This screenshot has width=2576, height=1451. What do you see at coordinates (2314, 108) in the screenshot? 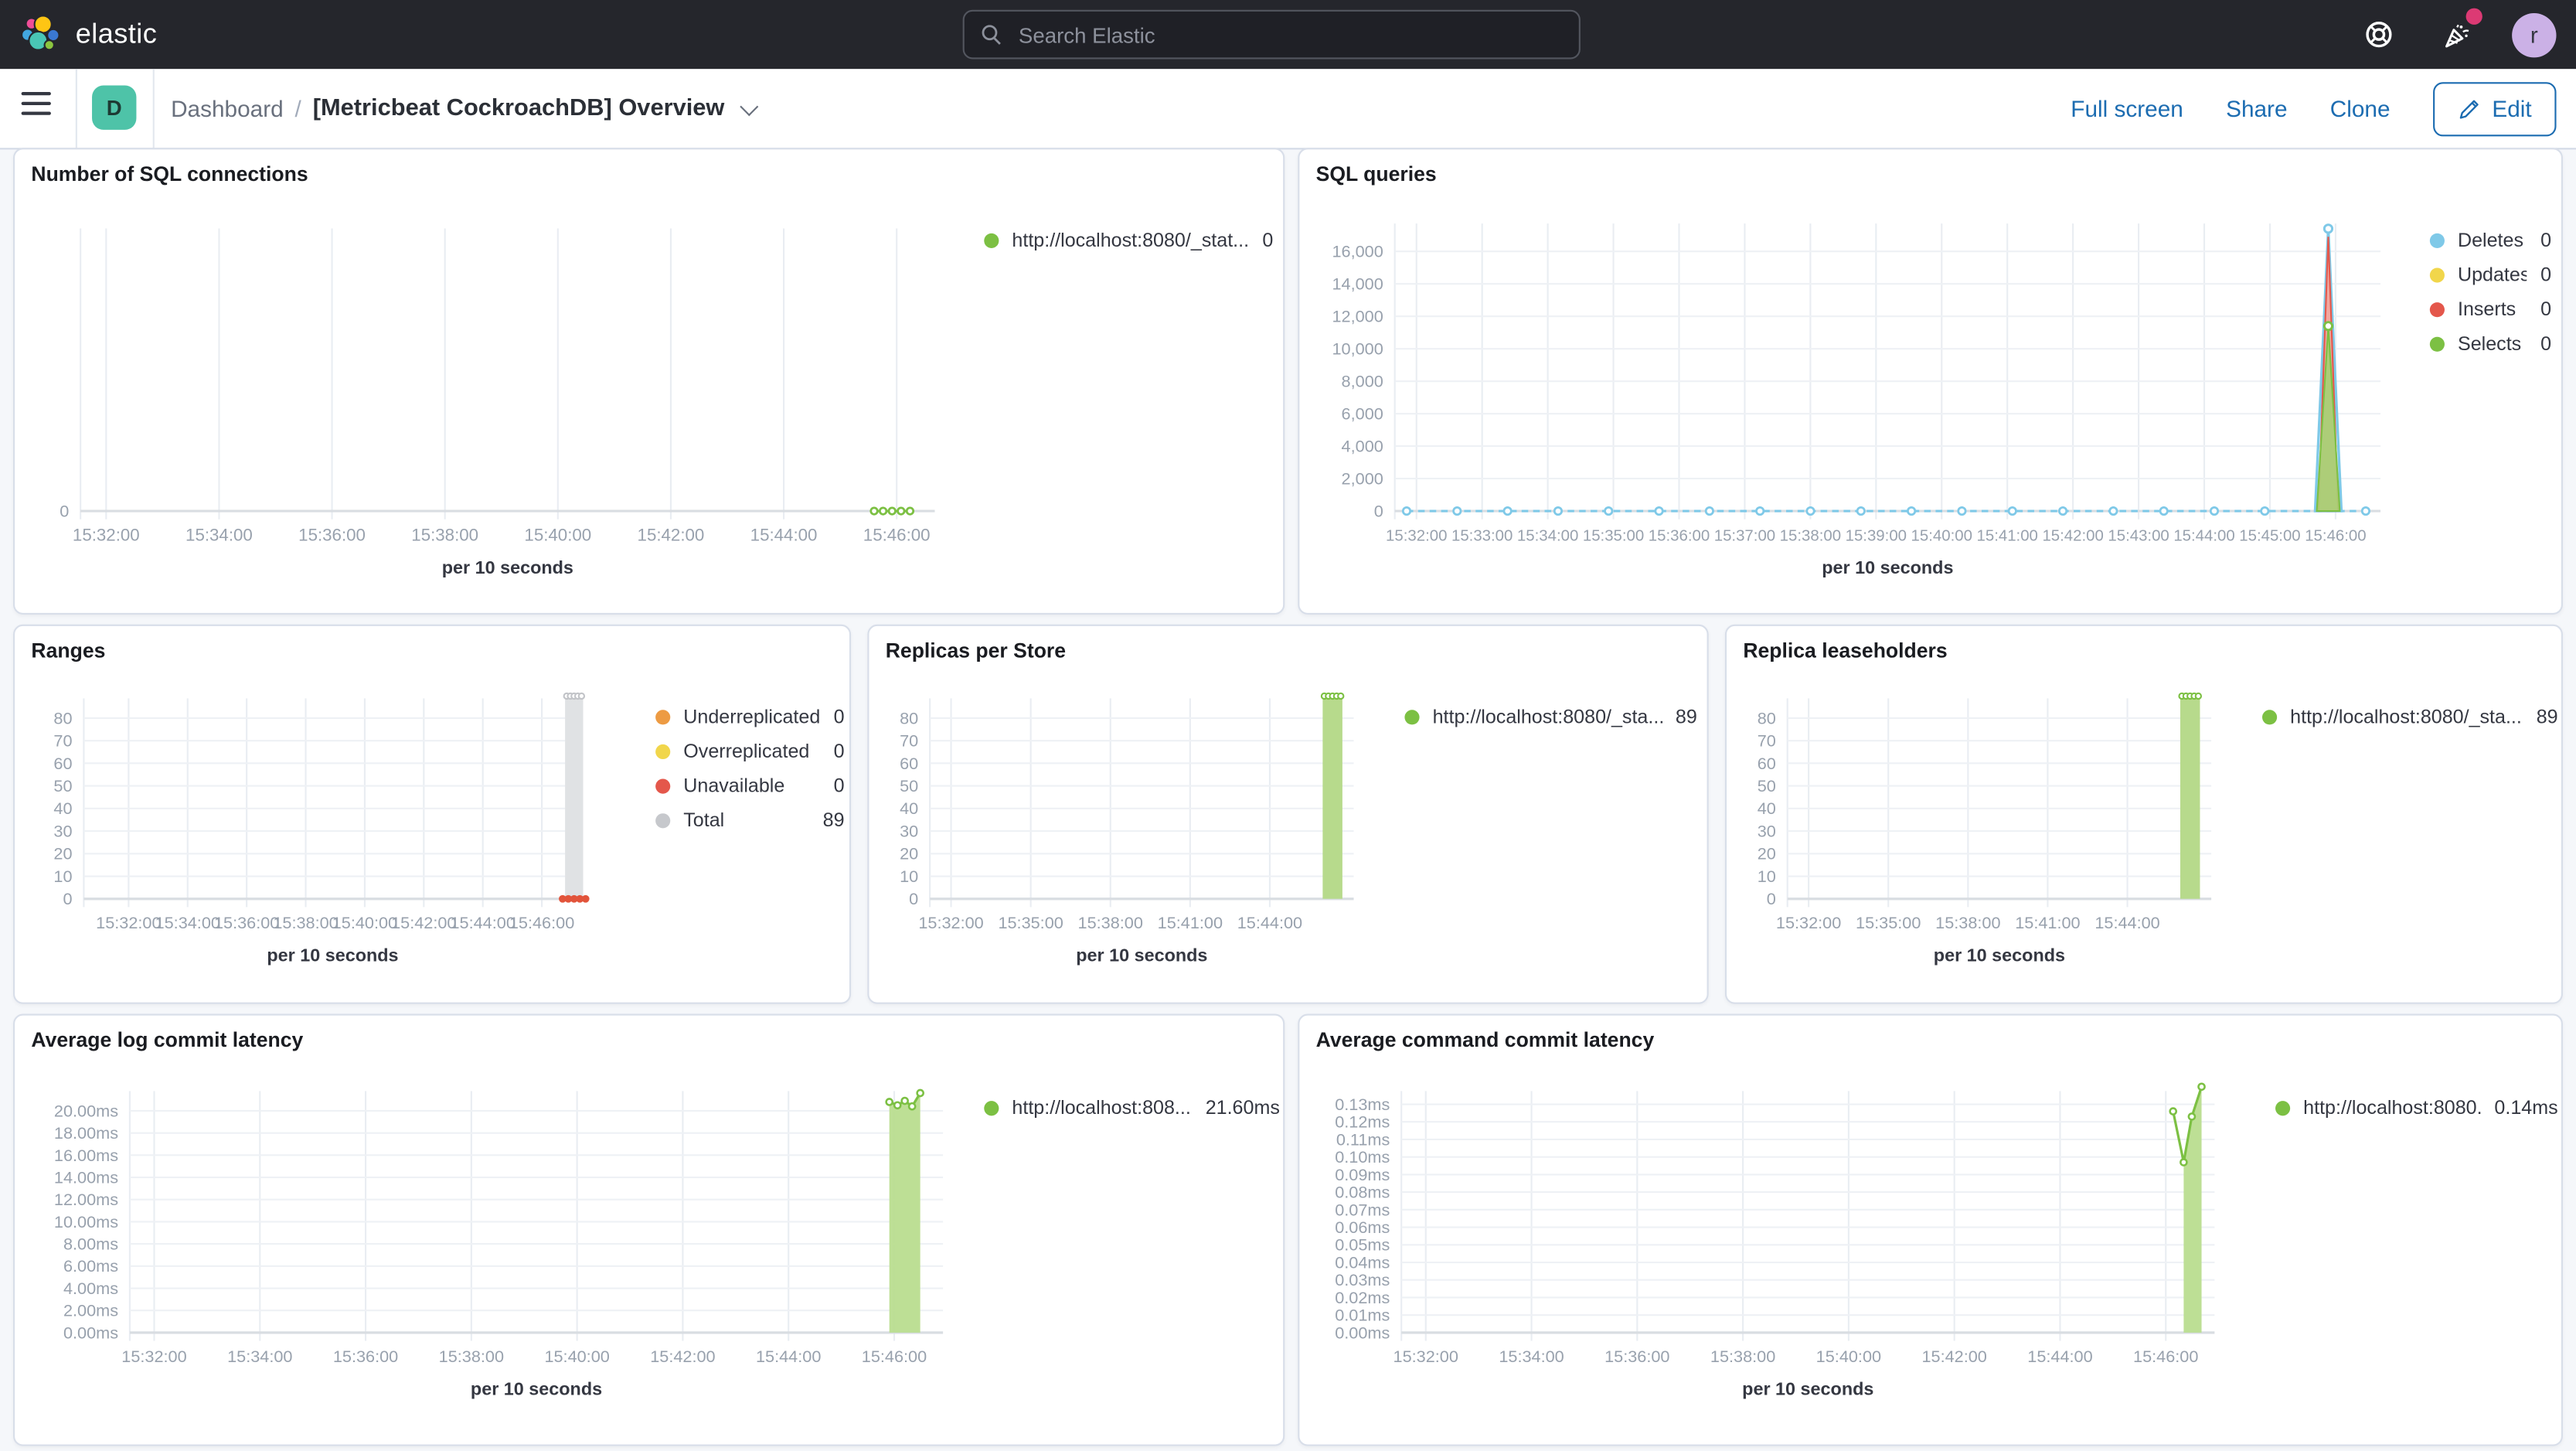
I see `toolbar-actions: Full screen Share Clone Edit` at bounding box center [2314, 108].